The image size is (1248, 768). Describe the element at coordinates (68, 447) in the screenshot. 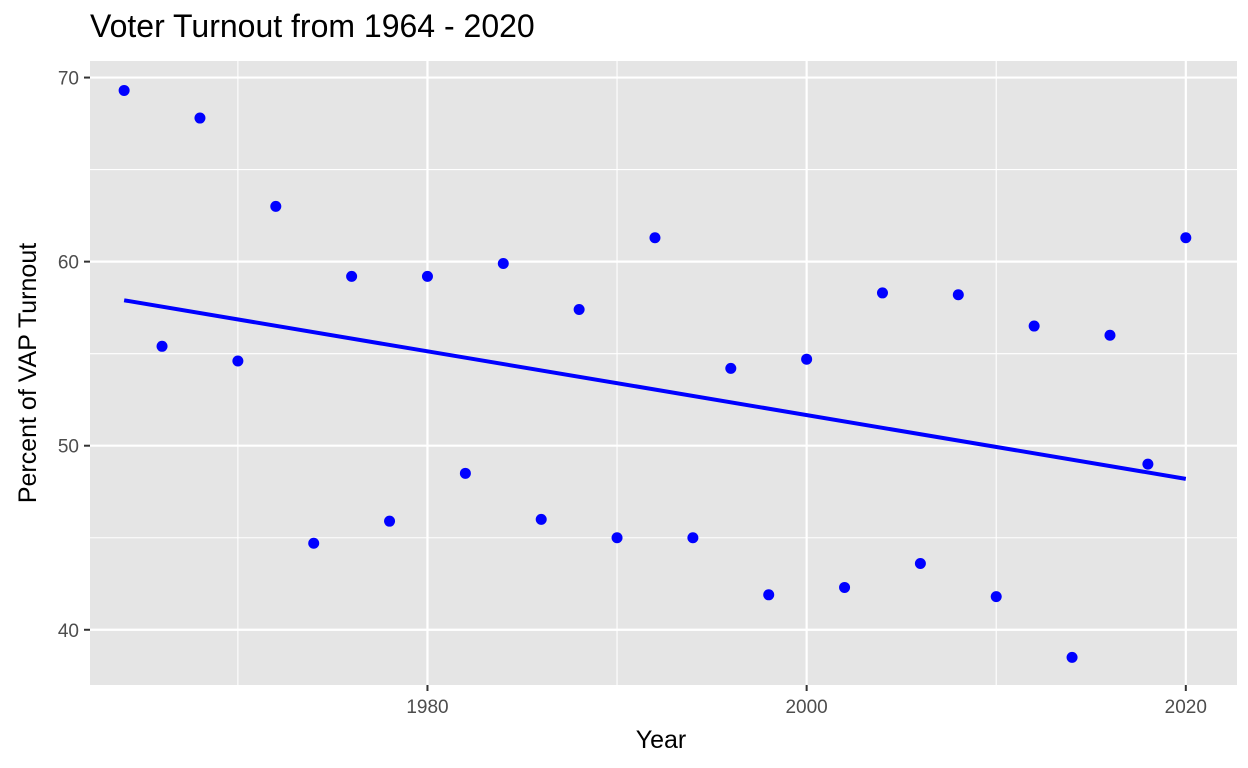

I see `y-tick-label: 50` at that location.